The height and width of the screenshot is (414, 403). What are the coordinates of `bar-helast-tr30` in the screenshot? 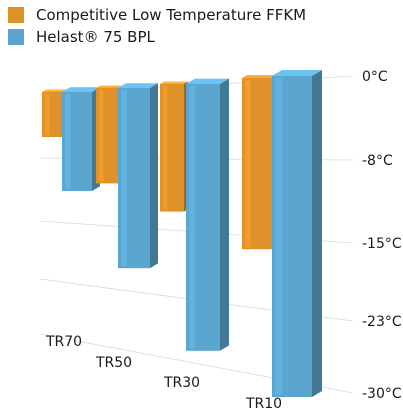 It's located at (207, 214).